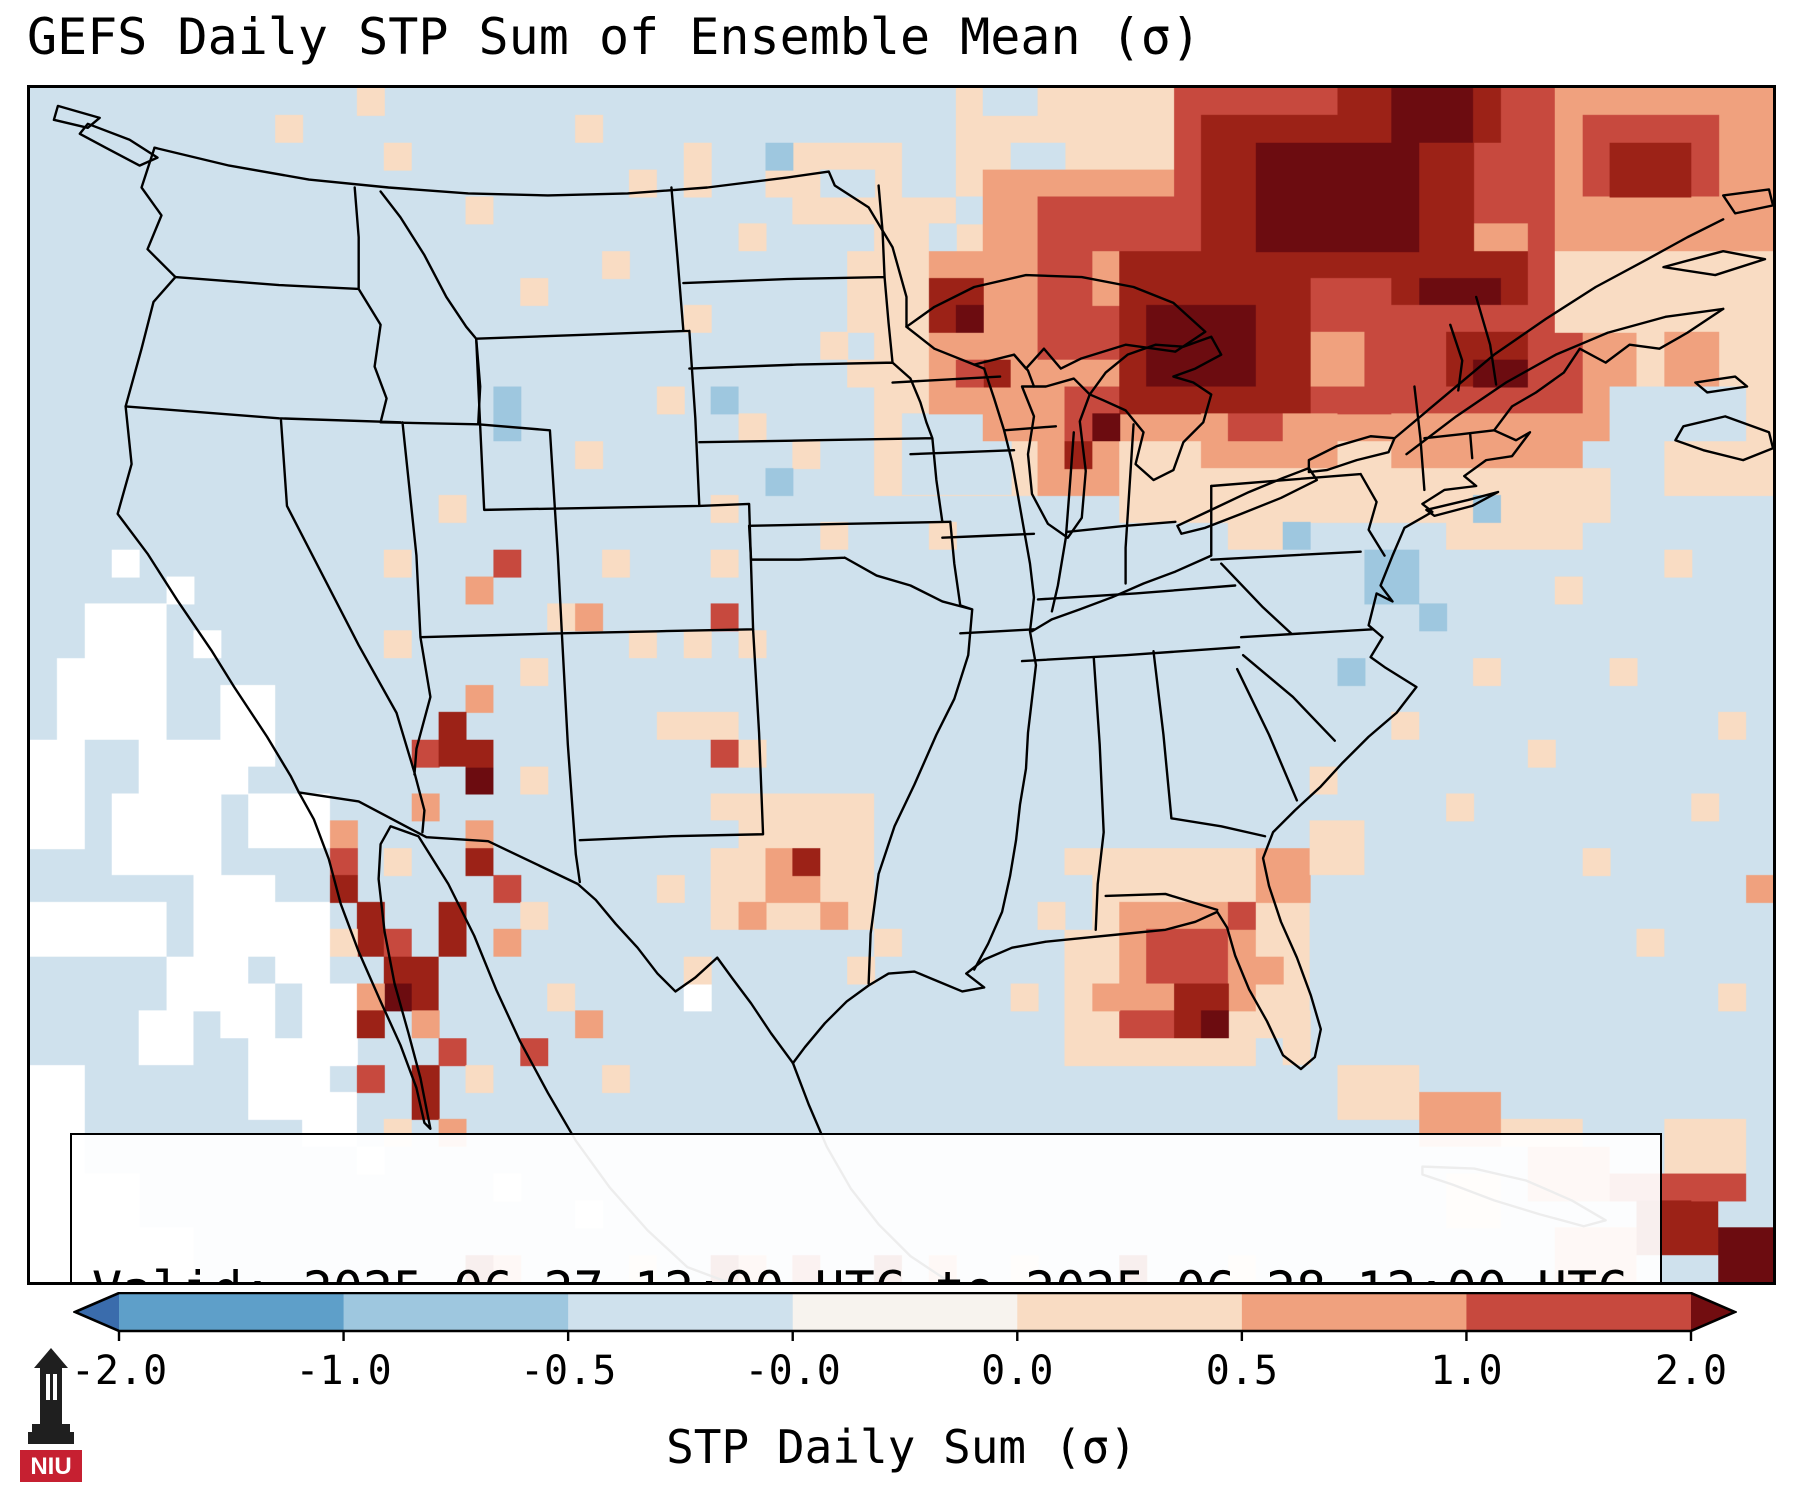  Describe the element at coordinates (343, 1371) in the screenshot. I see `colorbar-tick-label: -1.0` at that location.